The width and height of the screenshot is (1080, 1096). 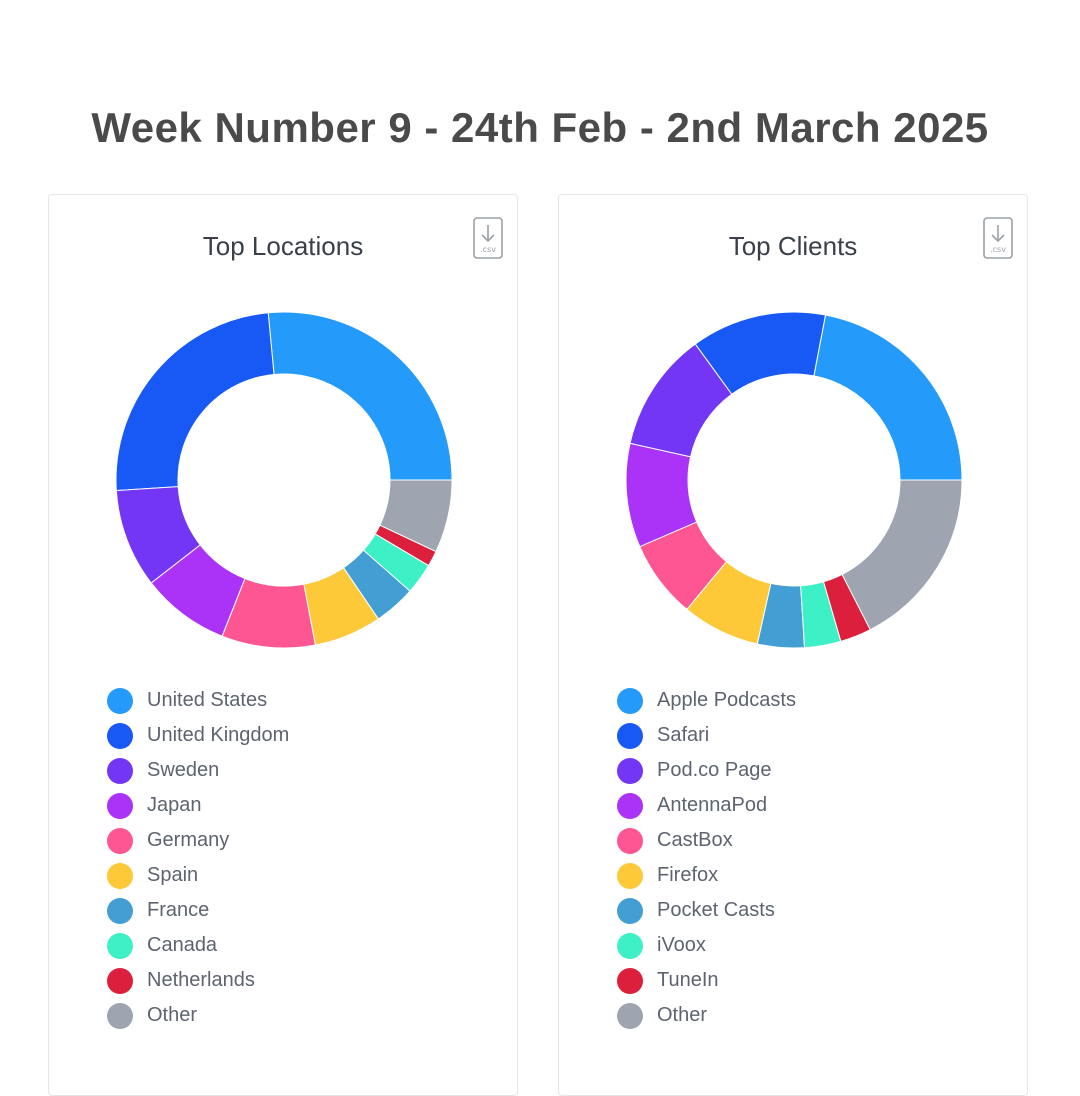 I want to click on legend-label: France, so click(x=178, y=910).